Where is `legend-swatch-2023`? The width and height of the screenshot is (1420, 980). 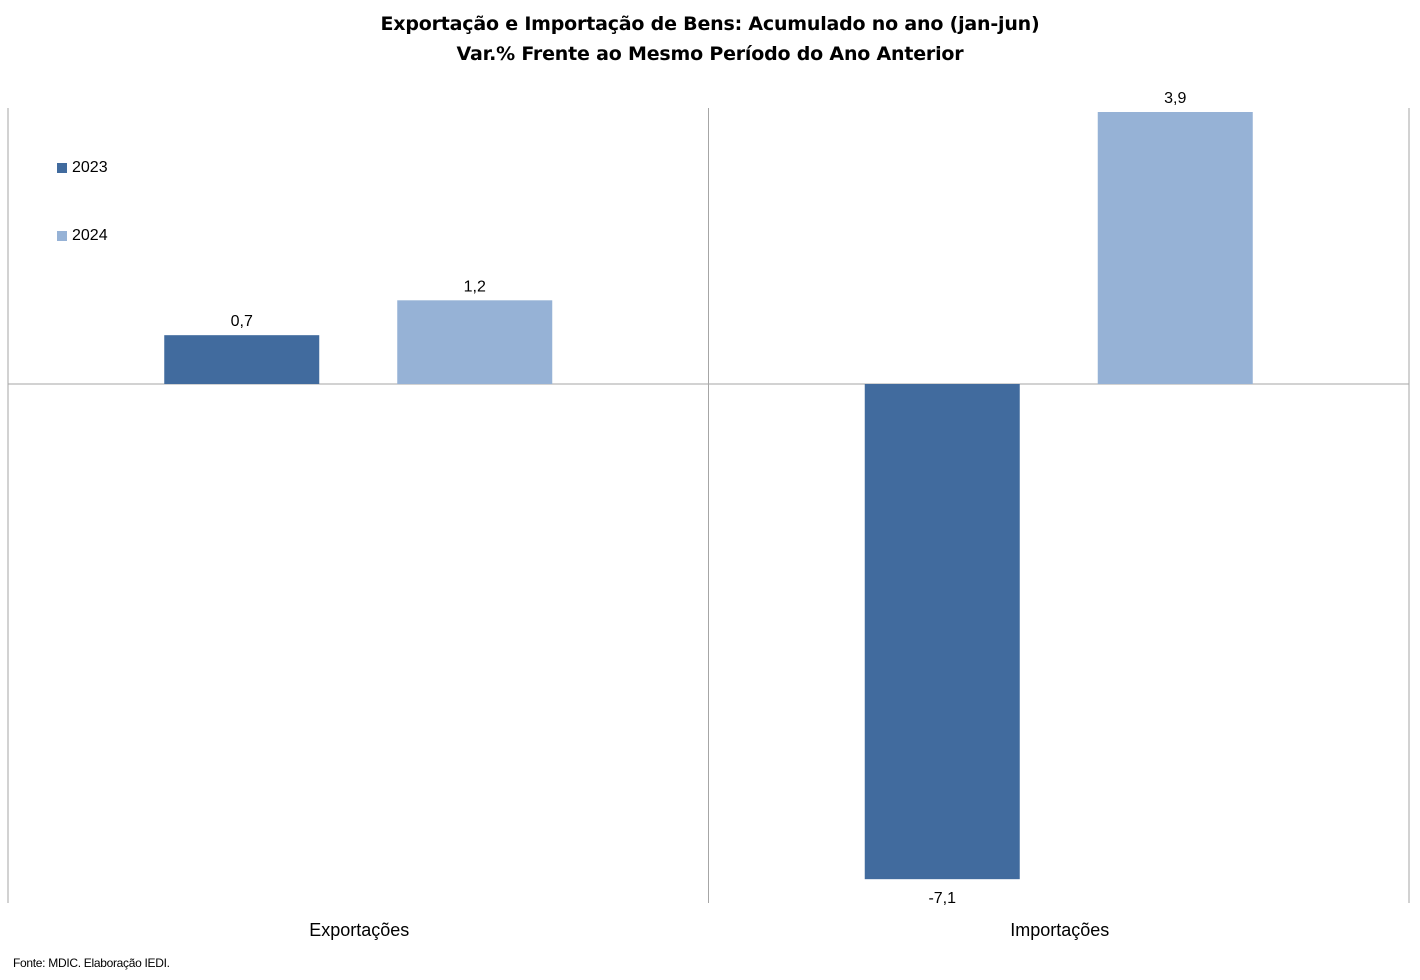 legend-swatch-2023 is located at coordinates (62, 168).